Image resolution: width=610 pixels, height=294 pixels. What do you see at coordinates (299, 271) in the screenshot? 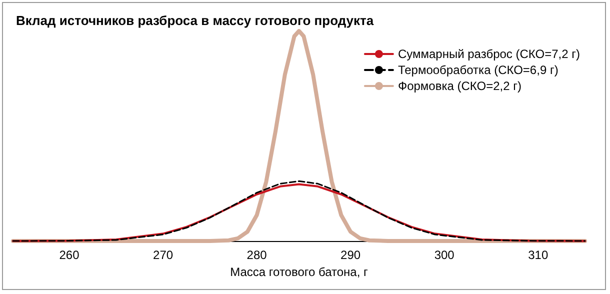
I see `x-axis-title: Масса готового батона, г` at bounding box center [299, 271].